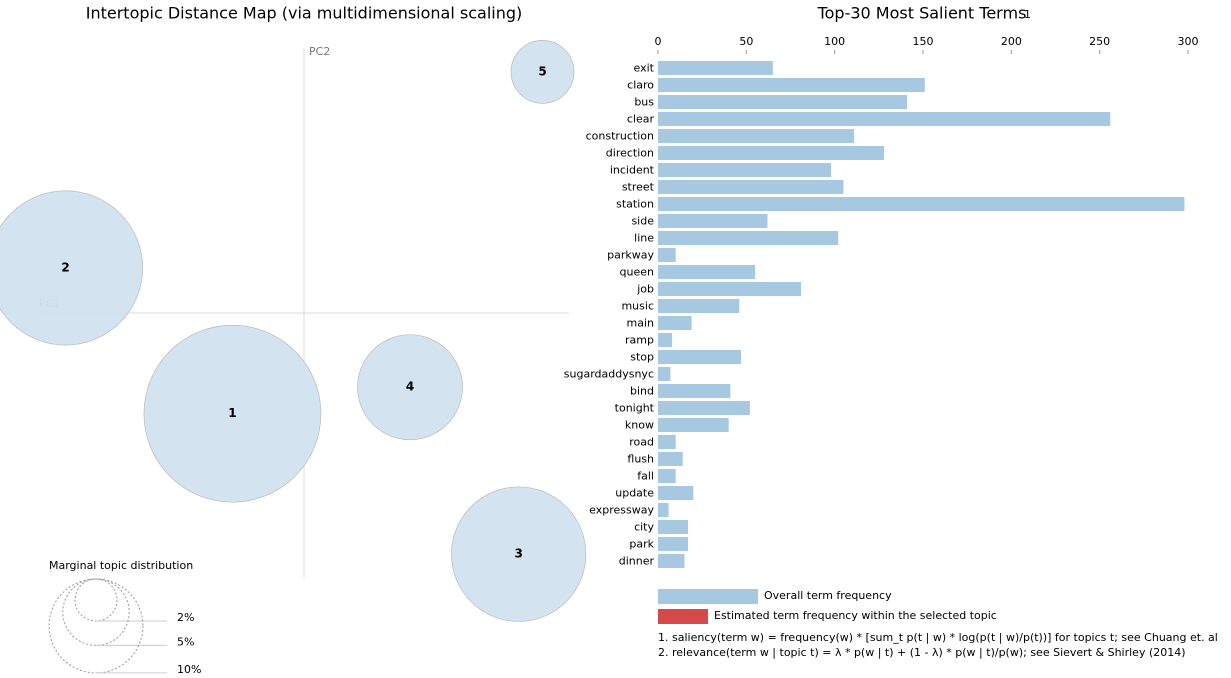 The image size is (1231, 678). I want to click on x-tick-label: 300, so click(1188, 41).